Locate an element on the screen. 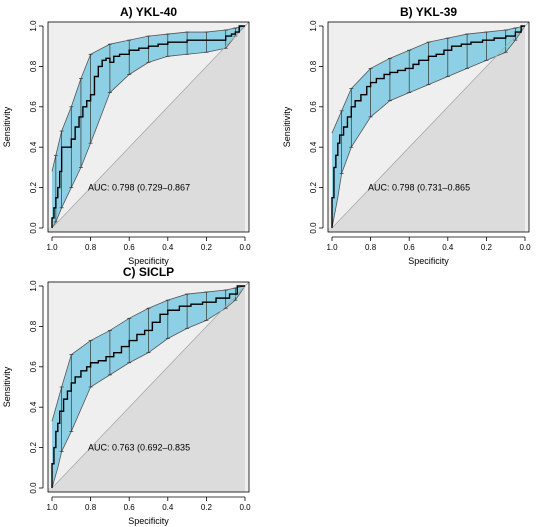  ci-lower-edge is located at coordinates (428, 127).